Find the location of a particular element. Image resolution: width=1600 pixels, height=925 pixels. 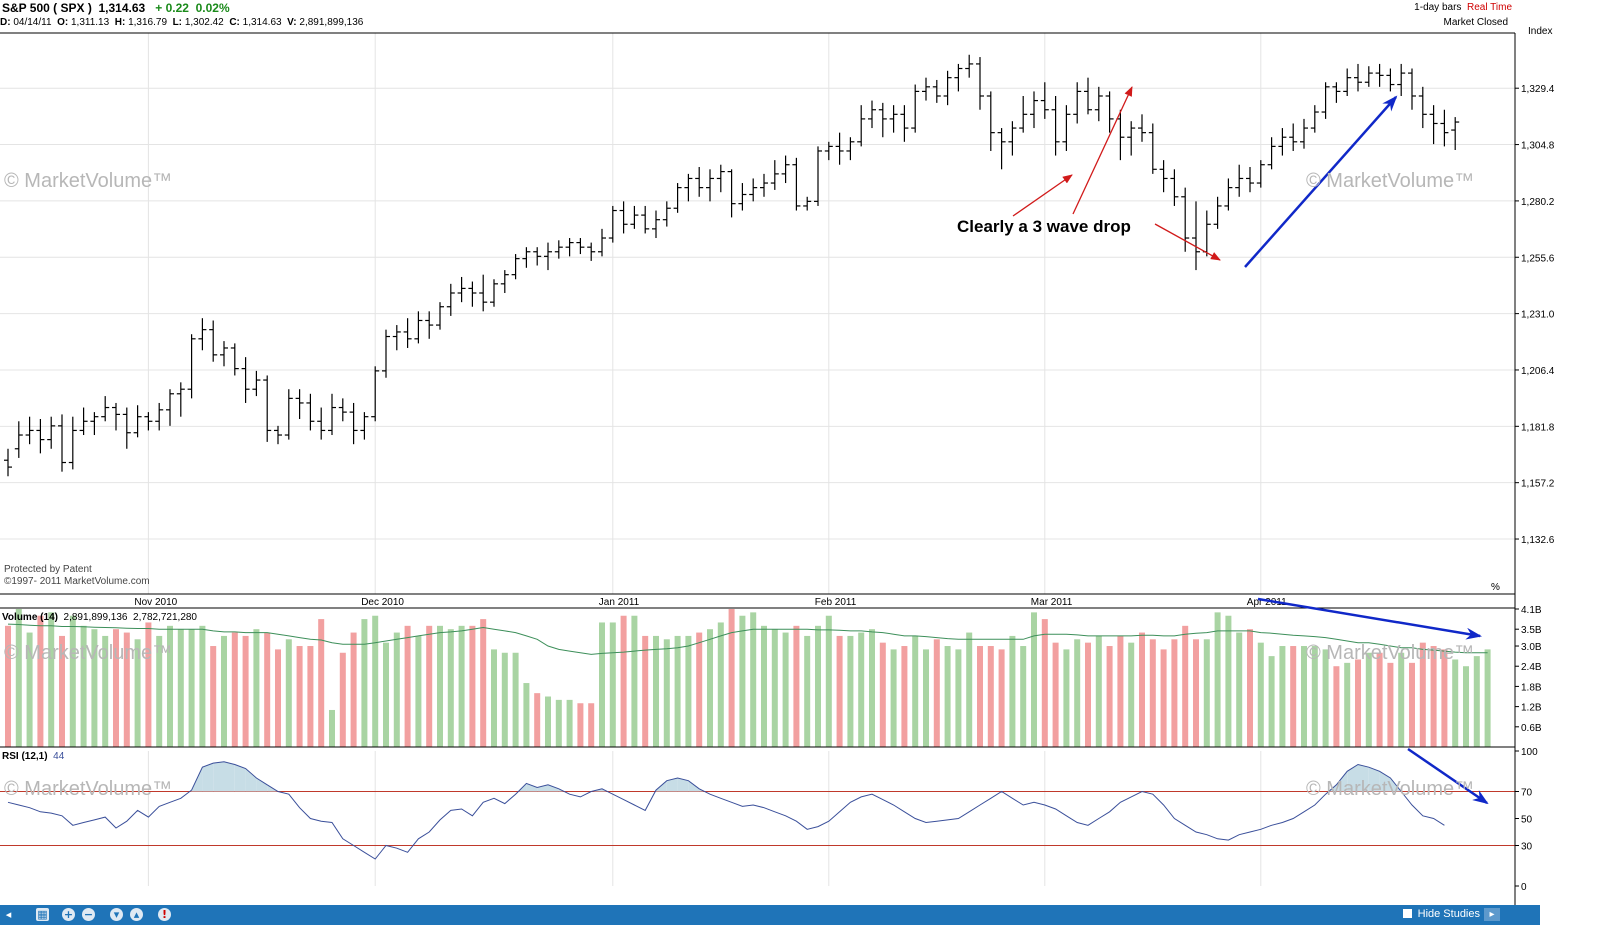

rsi-period: (12,1) is located at coordinates (34, 756).